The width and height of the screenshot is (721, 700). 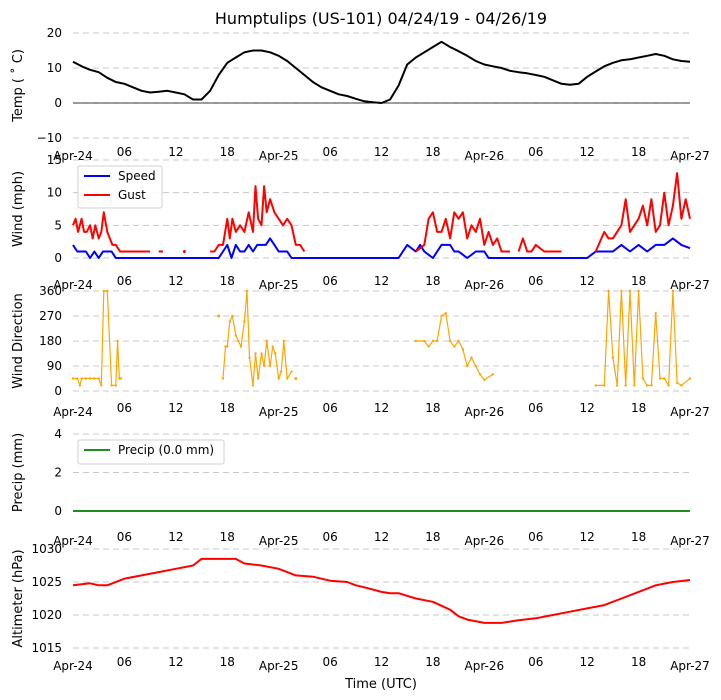 What do you see at coordinates (54, 366) in the screenshot?
I see `y-tick-label: 90` at bounding box center [54, 366].